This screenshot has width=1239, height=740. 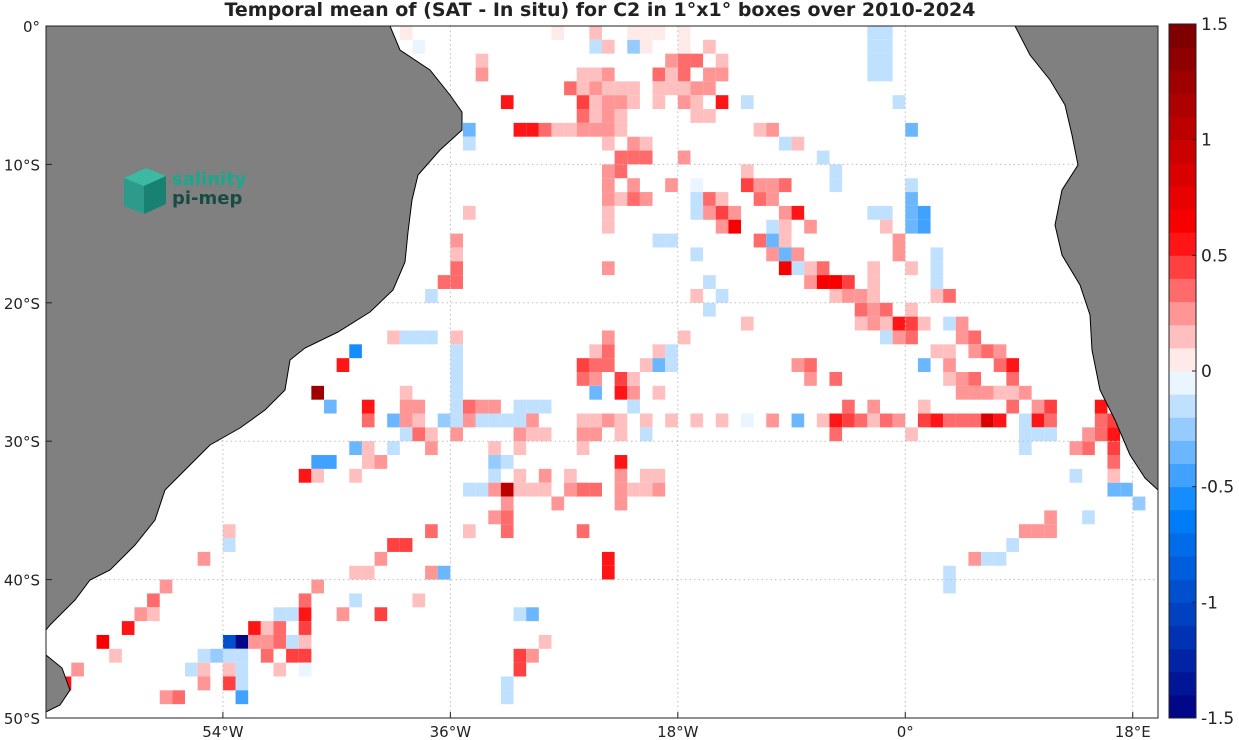 What do you see at coordinates (223, 731) in the screenshot?
I see `lon-tick-label: 54°W` at bounding box center [223, 731].